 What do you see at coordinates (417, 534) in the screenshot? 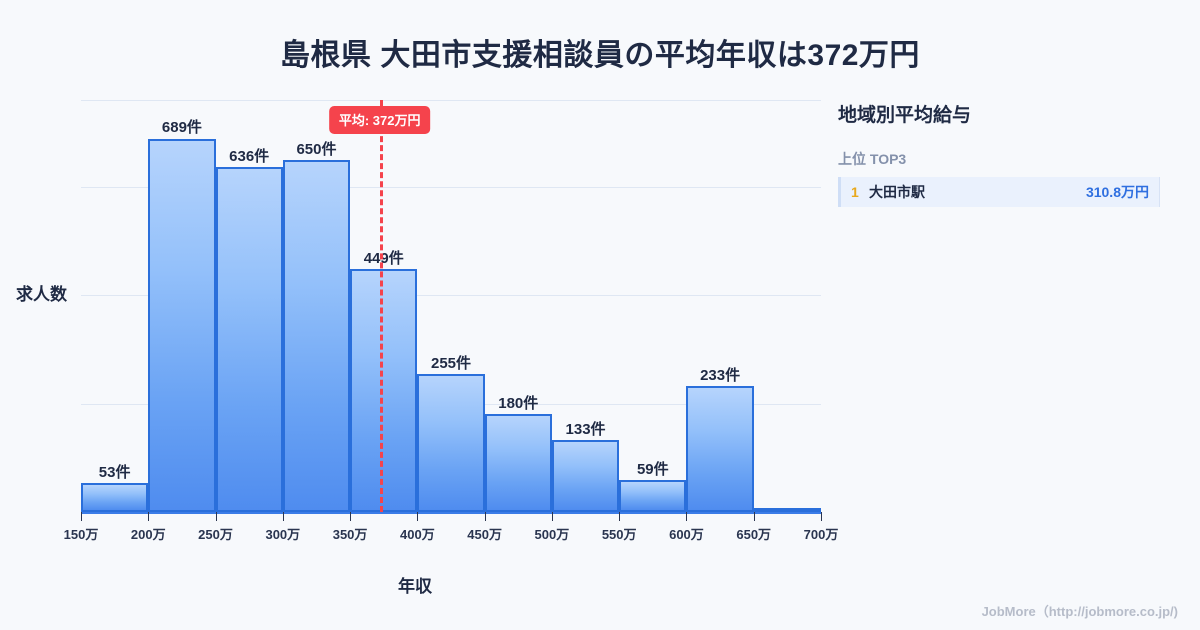
I see `x-axis-tick-label: 400万` at bounding box center [417, 534].